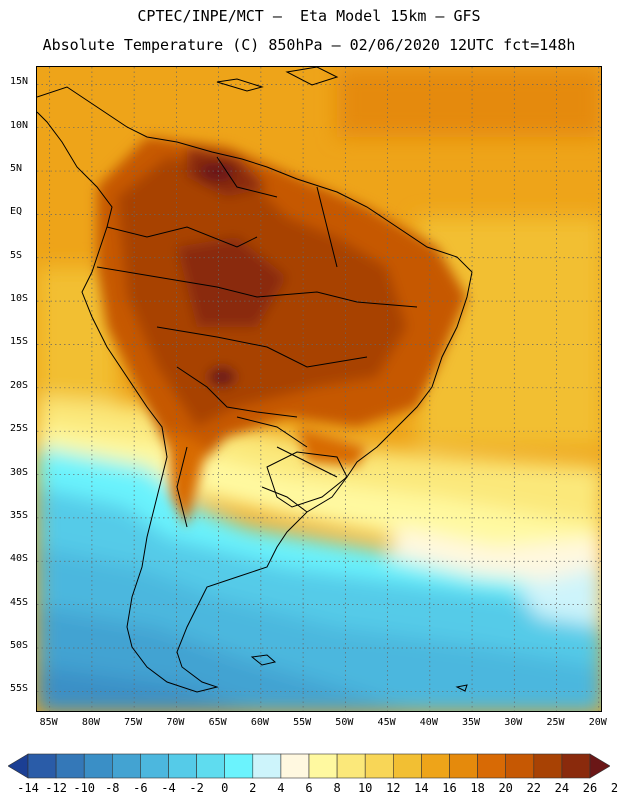 Image resolution: width=618 pixels, height=800 pixels. I want to click on lon-label: 80W, so click(90, 722).